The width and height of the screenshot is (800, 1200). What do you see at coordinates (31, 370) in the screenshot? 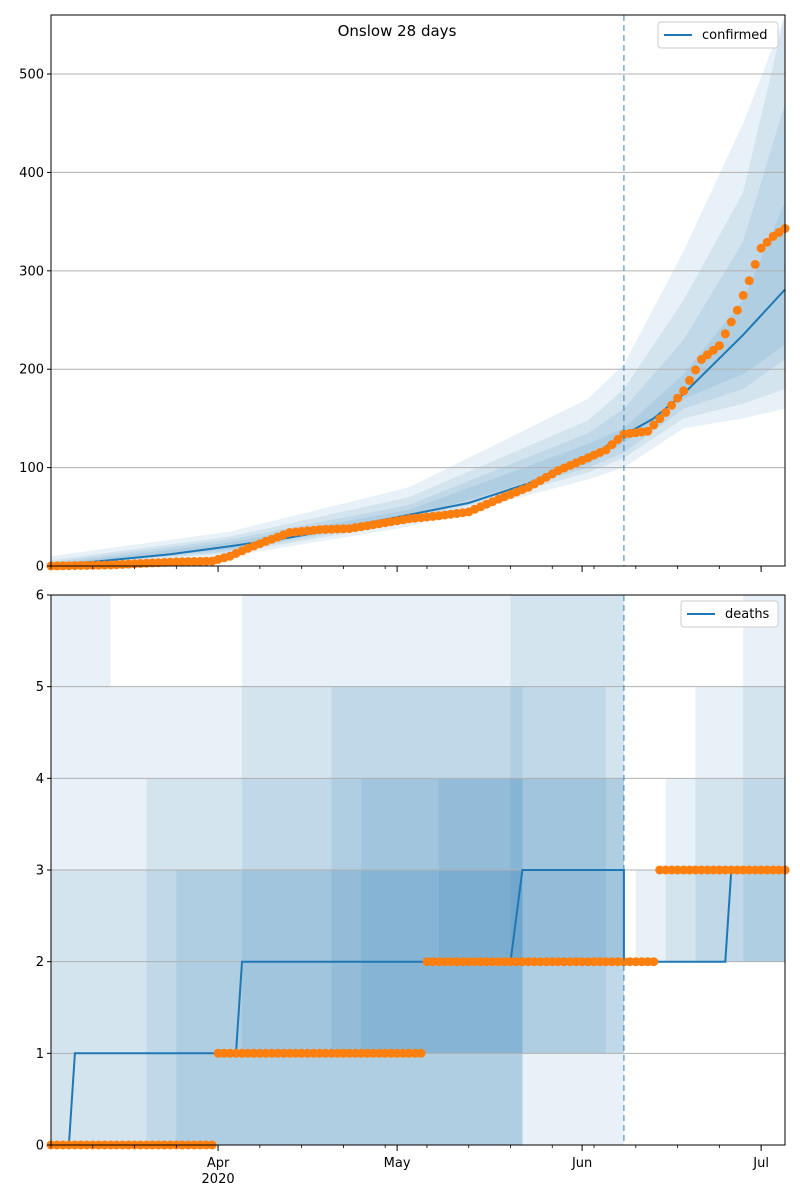
I see `y-tick-label: 200` at bounding box center [31, 370].